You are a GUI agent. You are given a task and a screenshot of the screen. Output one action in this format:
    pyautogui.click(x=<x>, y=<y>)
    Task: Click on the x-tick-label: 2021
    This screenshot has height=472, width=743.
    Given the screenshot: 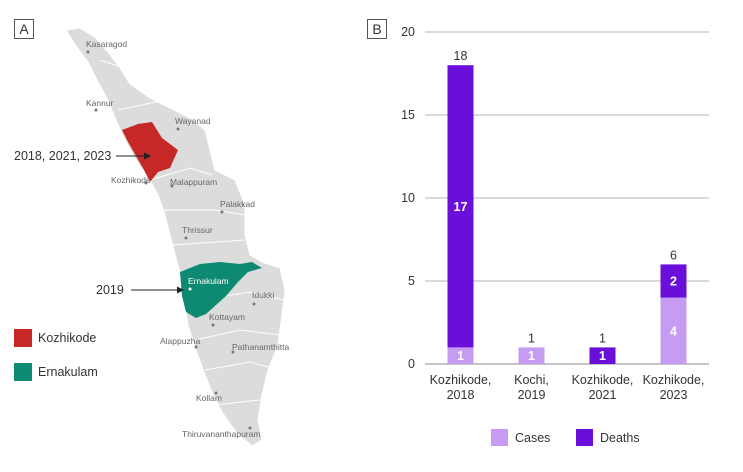 What is the action you would take?
    pyautogui.click(x=603, y=395)
    